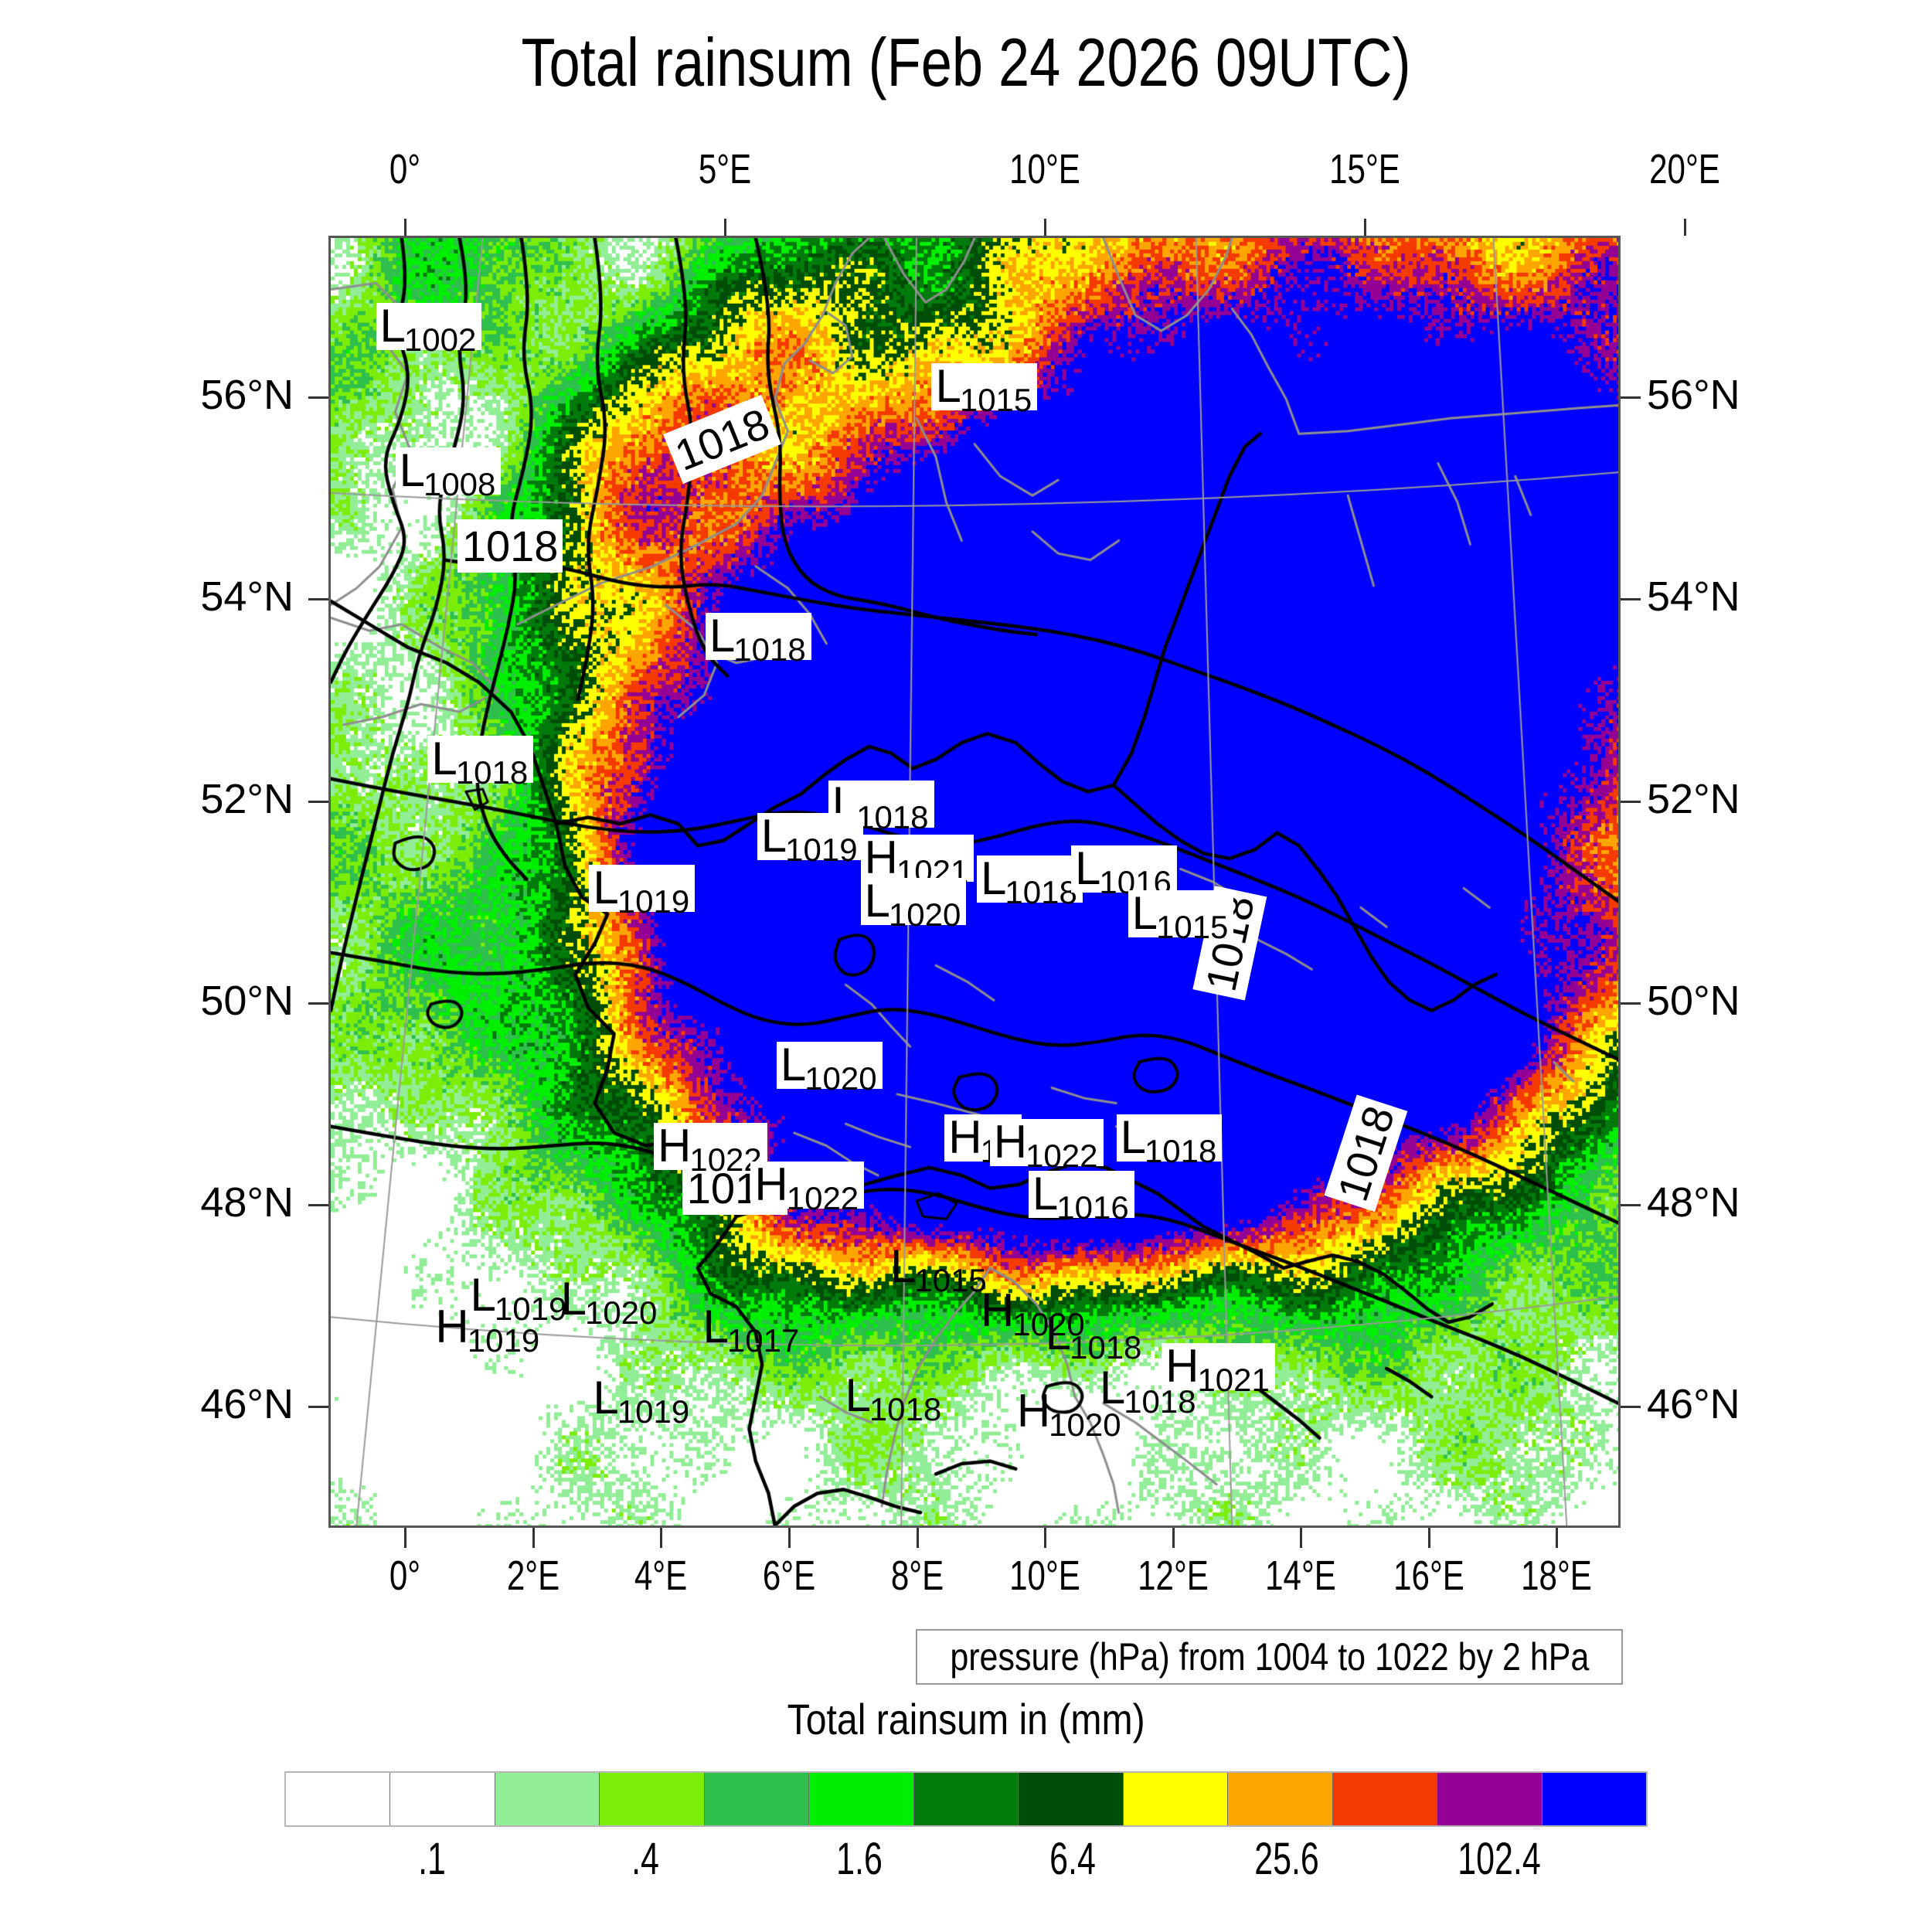 The image size is (1932, 1932). I want to click on colorbar-caption: Total rainsum in (mm), so click(966, 1719).